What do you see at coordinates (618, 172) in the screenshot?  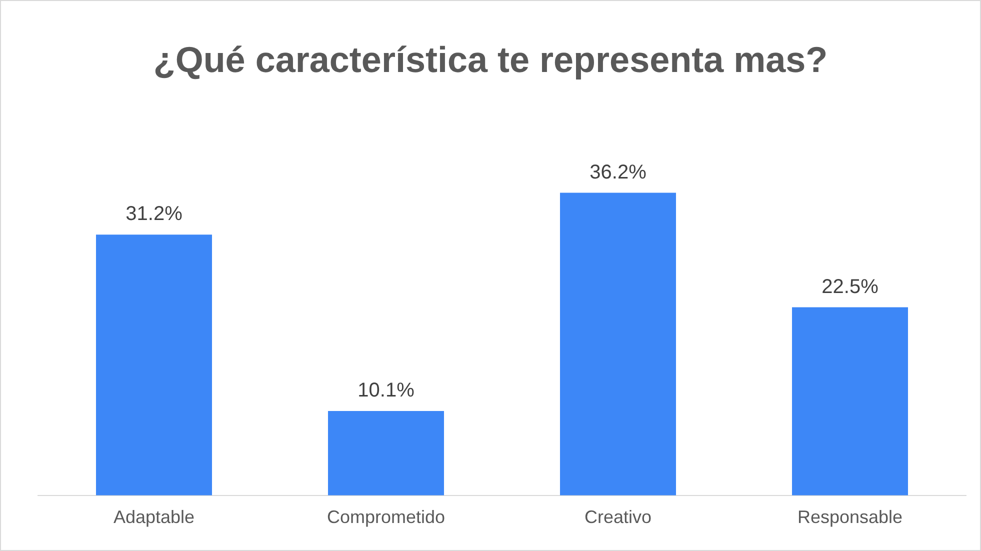 I see `data-label: 36.2%` at bounding box center [618, 172].